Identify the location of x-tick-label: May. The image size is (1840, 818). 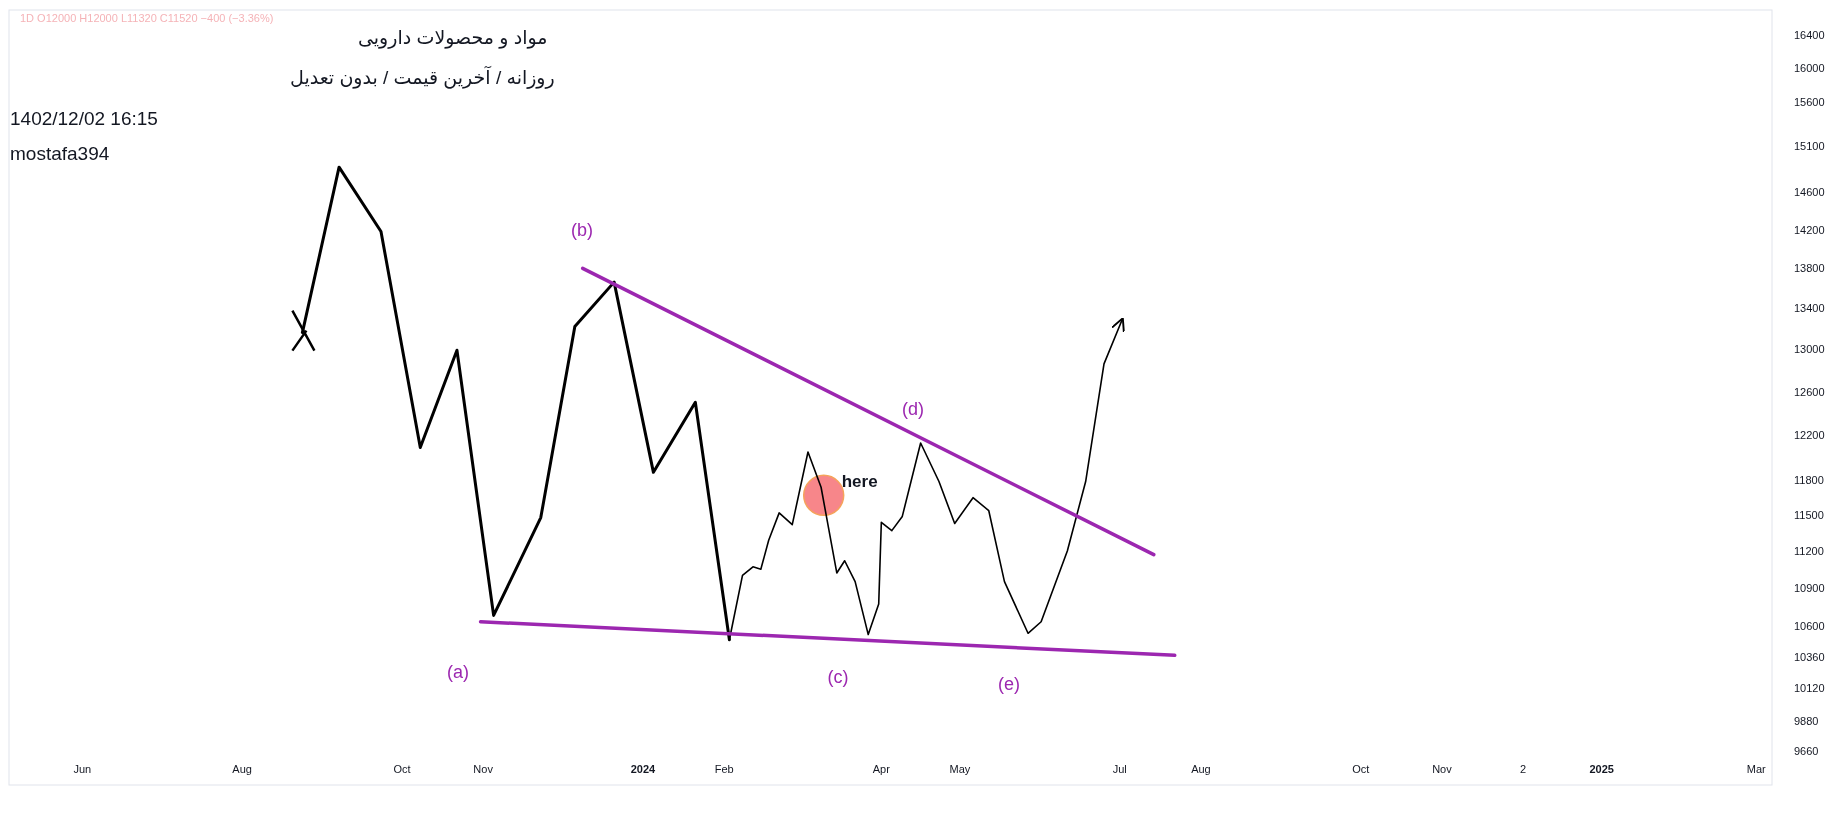
(960, 769).